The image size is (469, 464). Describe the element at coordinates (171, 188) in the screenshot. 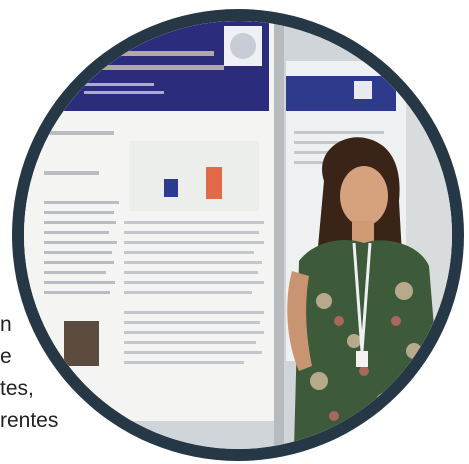

I see `poster-chart-bar-blue` at that location.